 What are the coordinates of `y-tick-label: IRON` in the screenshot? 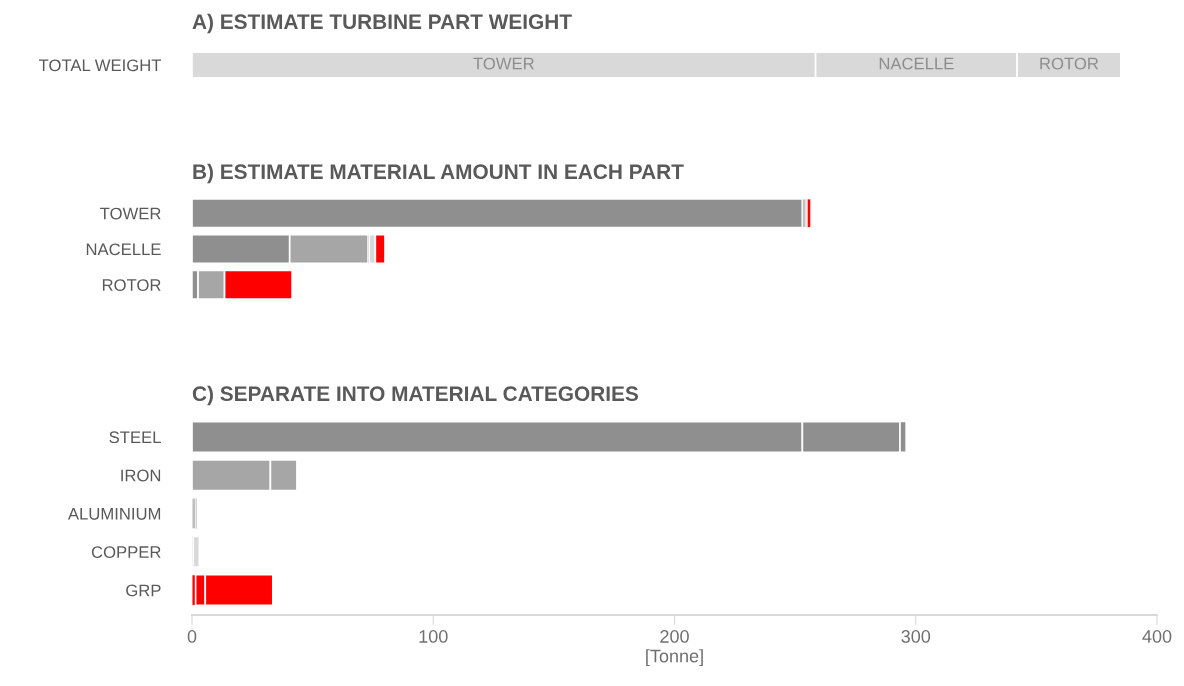 It's located at (141, 475).